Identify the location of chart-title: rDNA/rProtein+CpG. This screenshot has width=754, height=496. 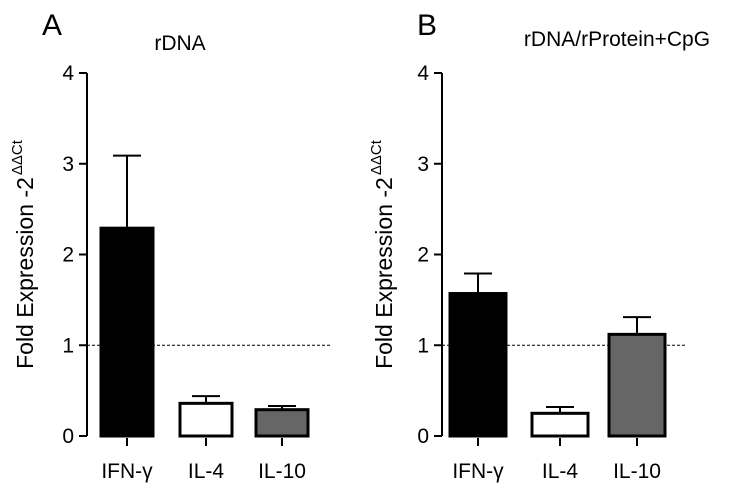
(617, 39).